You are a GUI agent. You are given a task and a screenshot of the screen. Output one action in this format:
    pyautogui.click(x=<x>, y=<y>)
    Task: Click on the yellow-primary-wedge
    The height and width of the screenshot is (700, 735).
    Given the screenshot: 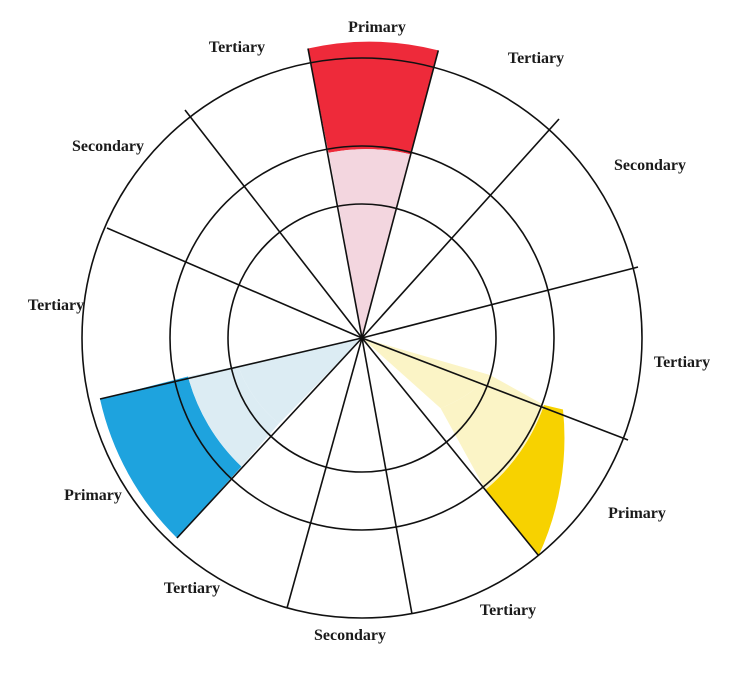 What is the action you would take?
    pyautogui.click(x=463, y=447)
    